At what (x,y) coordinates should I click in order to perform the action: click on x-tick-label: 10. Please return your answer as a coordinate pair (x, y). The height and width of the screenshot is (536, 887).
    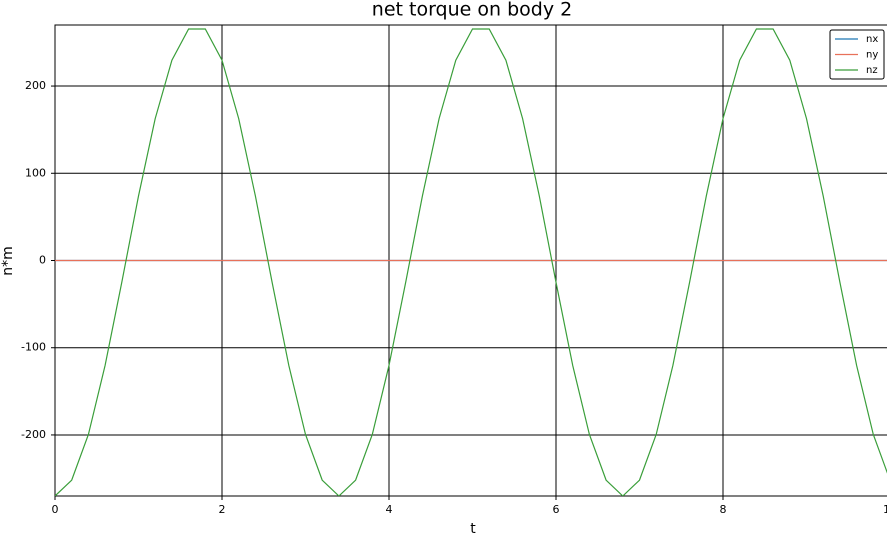
    Looking at the image, I should click on (885, 509).